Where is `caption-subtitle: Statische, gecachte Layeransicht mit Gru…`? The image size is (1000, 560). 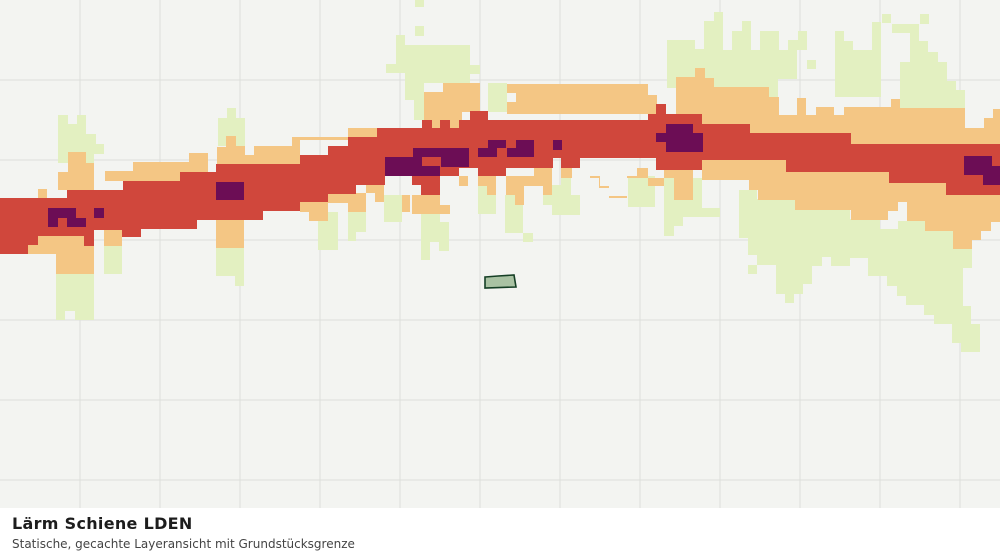
caption-subtitle: Statische, gecachte Layeransicht mit Gru… is located at coordinates (183, 544).